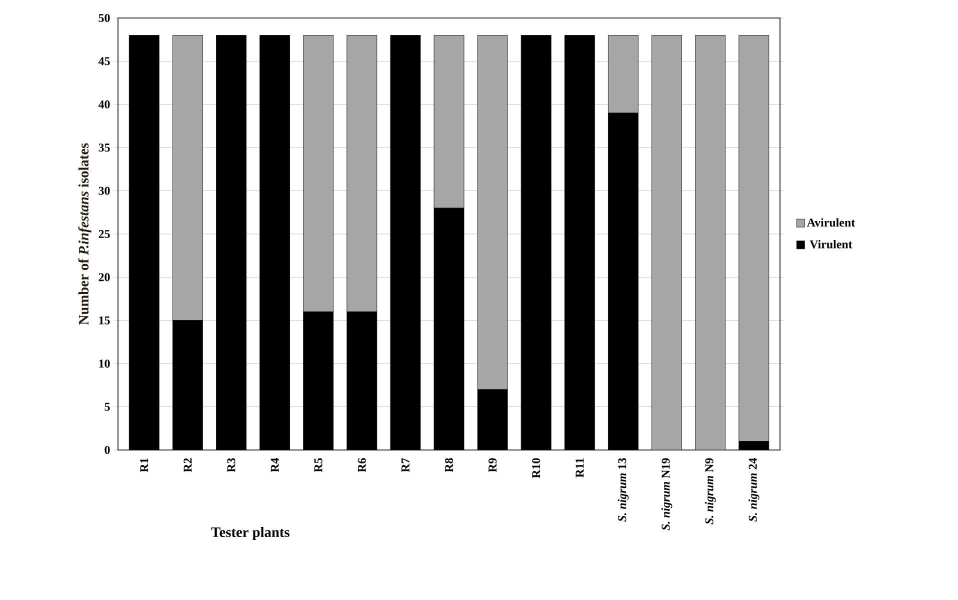 This screenshot has width=958, height=600. What do you see at coordinates (250, 533) in the screenshot?
I see `x-axis-title: Tester plants` at bounding box center [250, 533].